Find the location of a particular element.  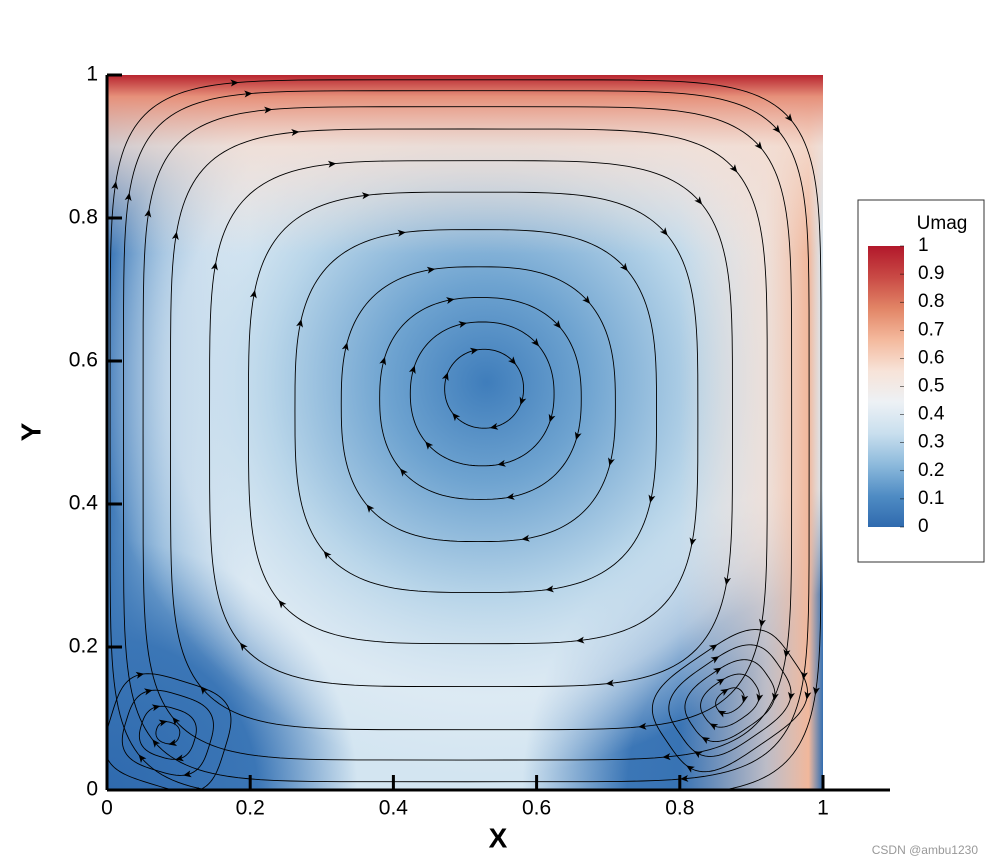

x-tick-label: 0.2 is located at coordinates (250, 808).